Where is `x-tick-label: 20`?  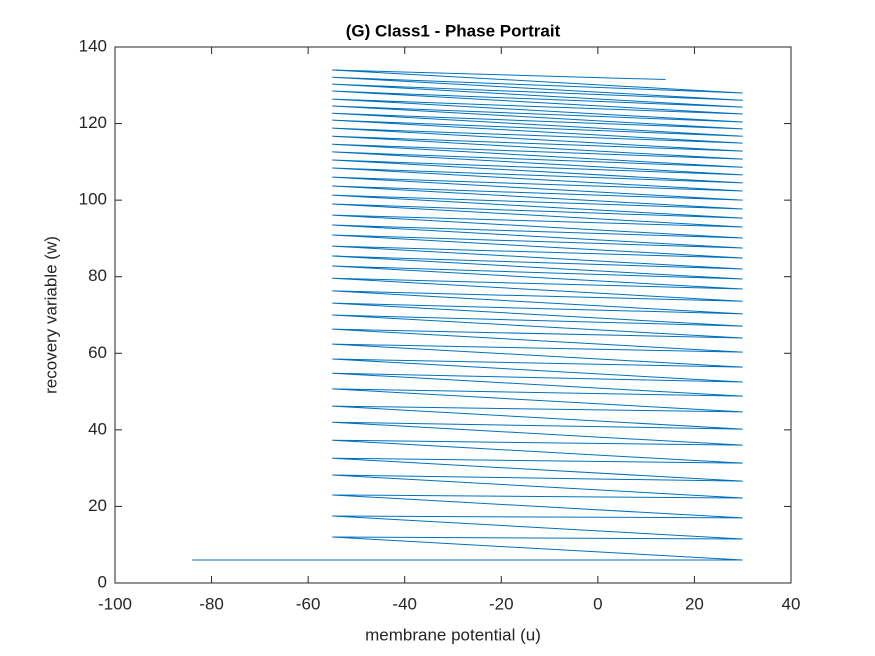 x-tick-label: 20 is located at coordinates (694, 603).